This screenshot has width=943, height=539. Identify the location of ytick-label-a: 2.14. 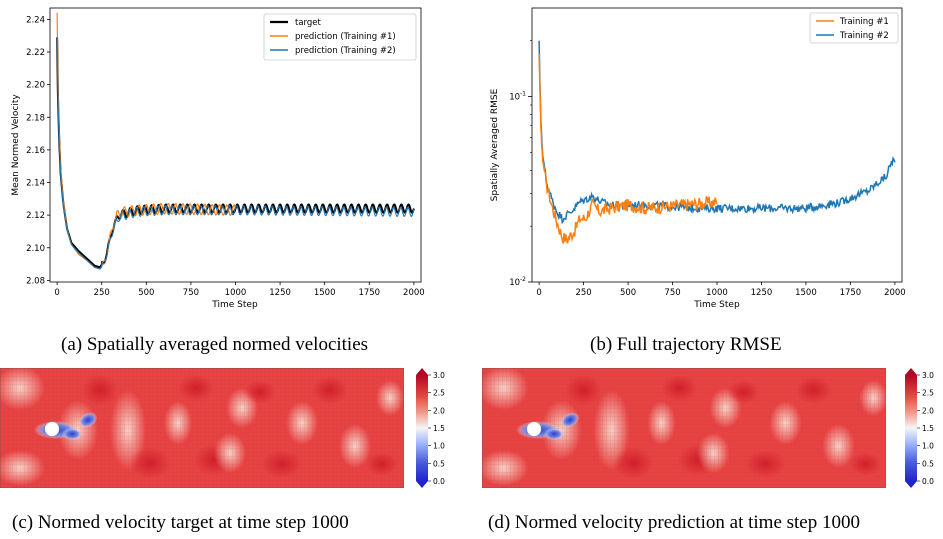
(35, 184).